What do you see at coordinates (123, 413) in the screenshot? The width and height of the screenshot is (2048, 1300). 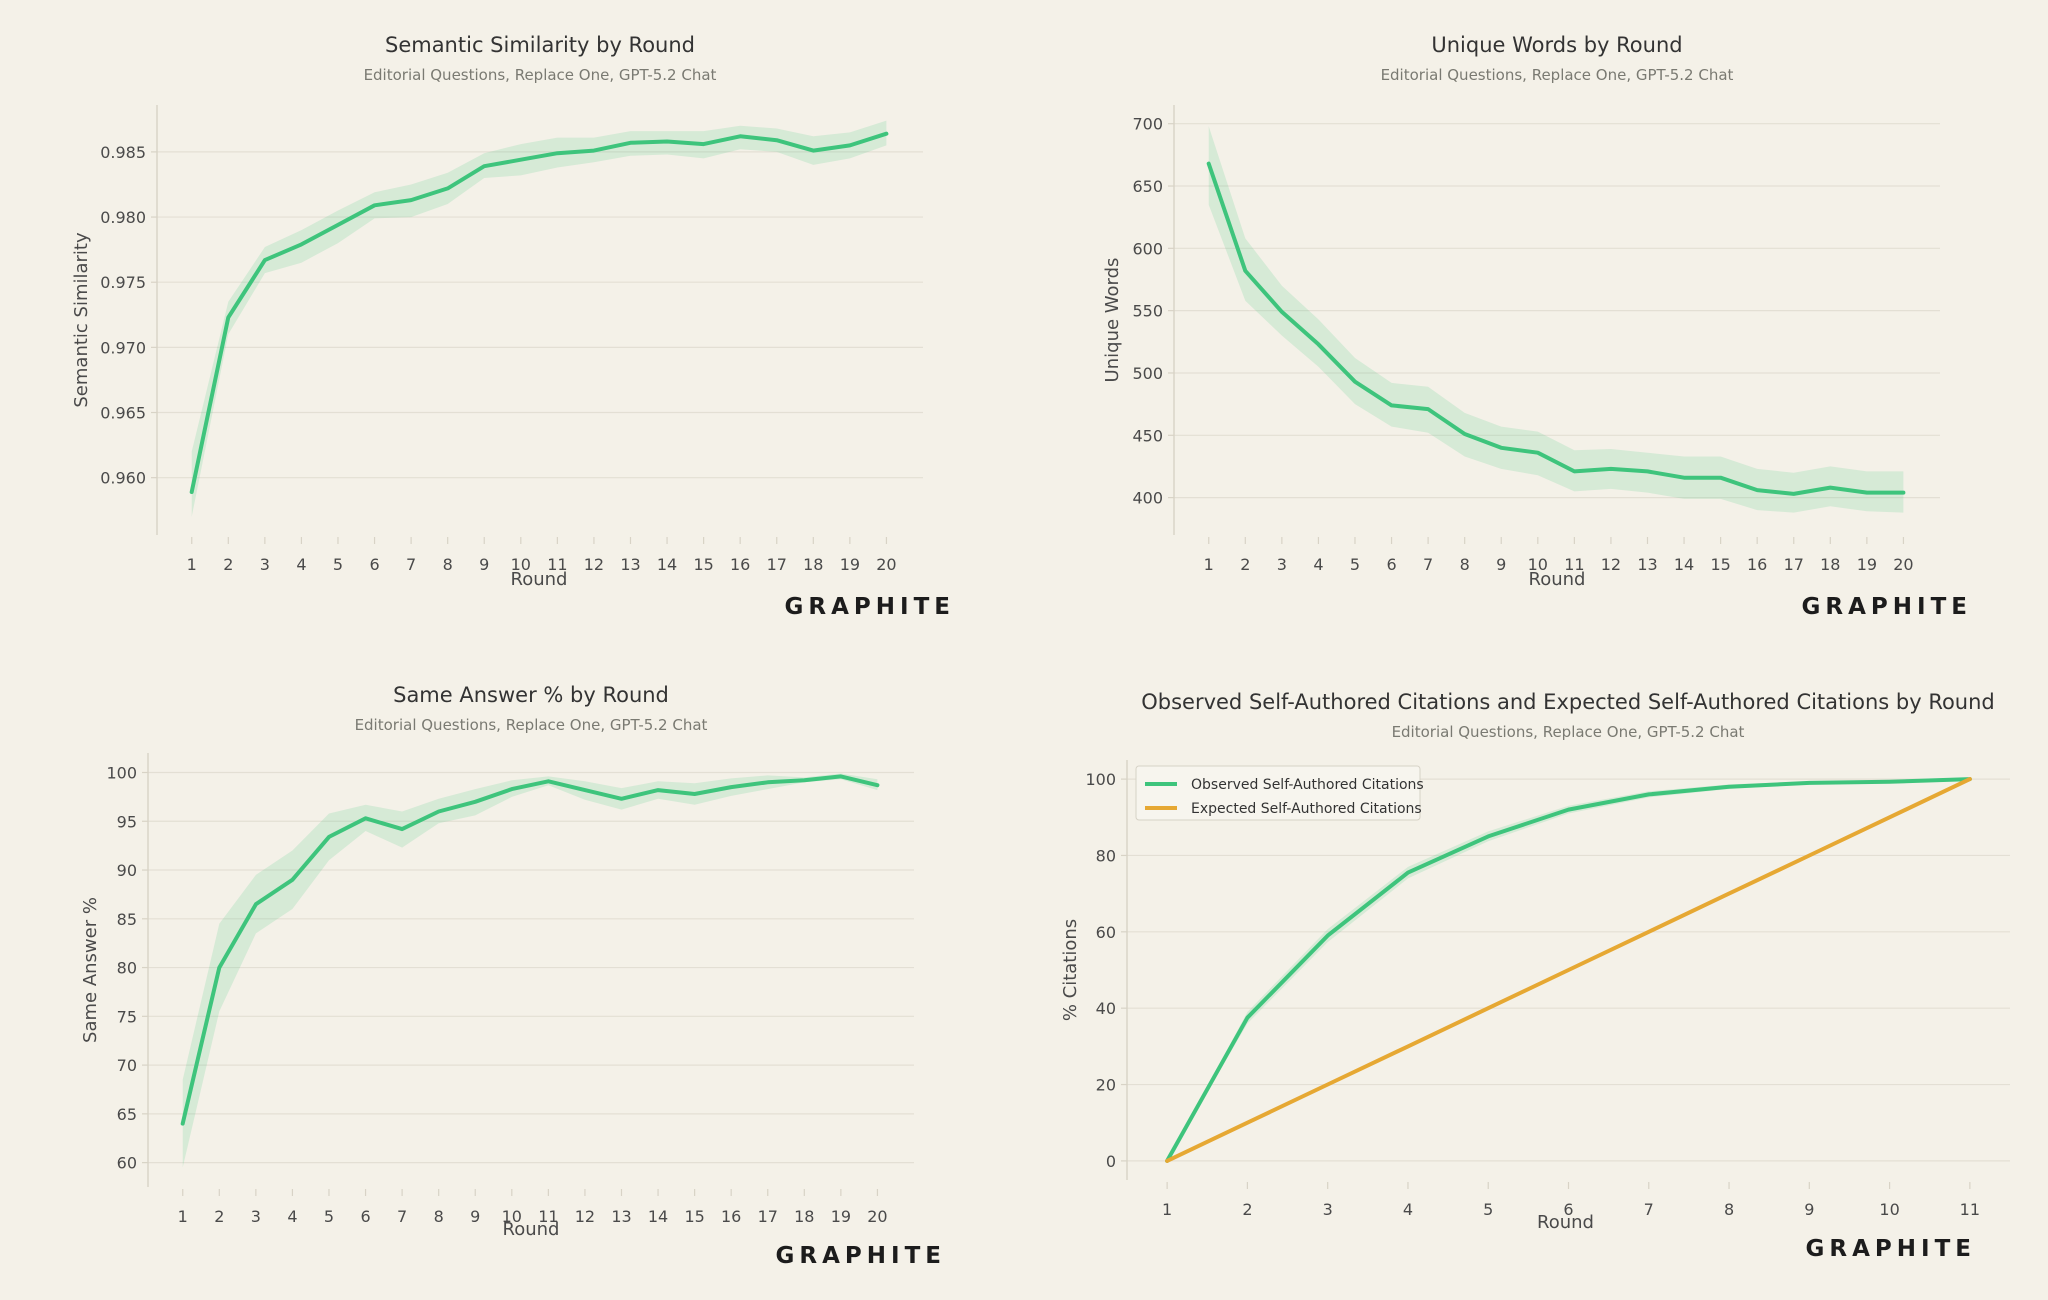 I see `y-tick-label: 0.965` at bounding box center [123, 413].